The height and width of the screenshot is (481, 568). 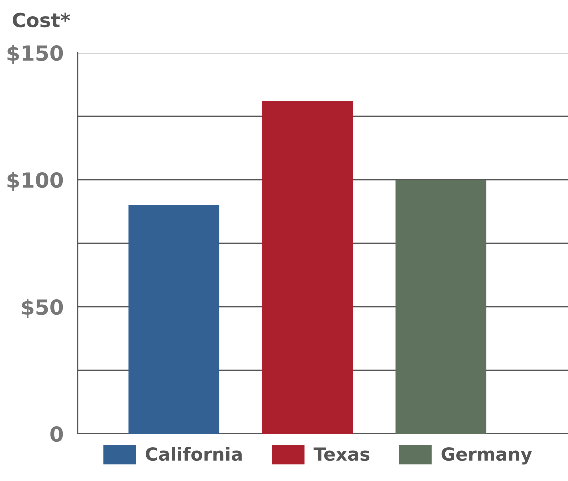 What do you see at coordinates (342, 455) in the screenshot?
I see `legend-label: Texas` at bounding box center [342, 455].